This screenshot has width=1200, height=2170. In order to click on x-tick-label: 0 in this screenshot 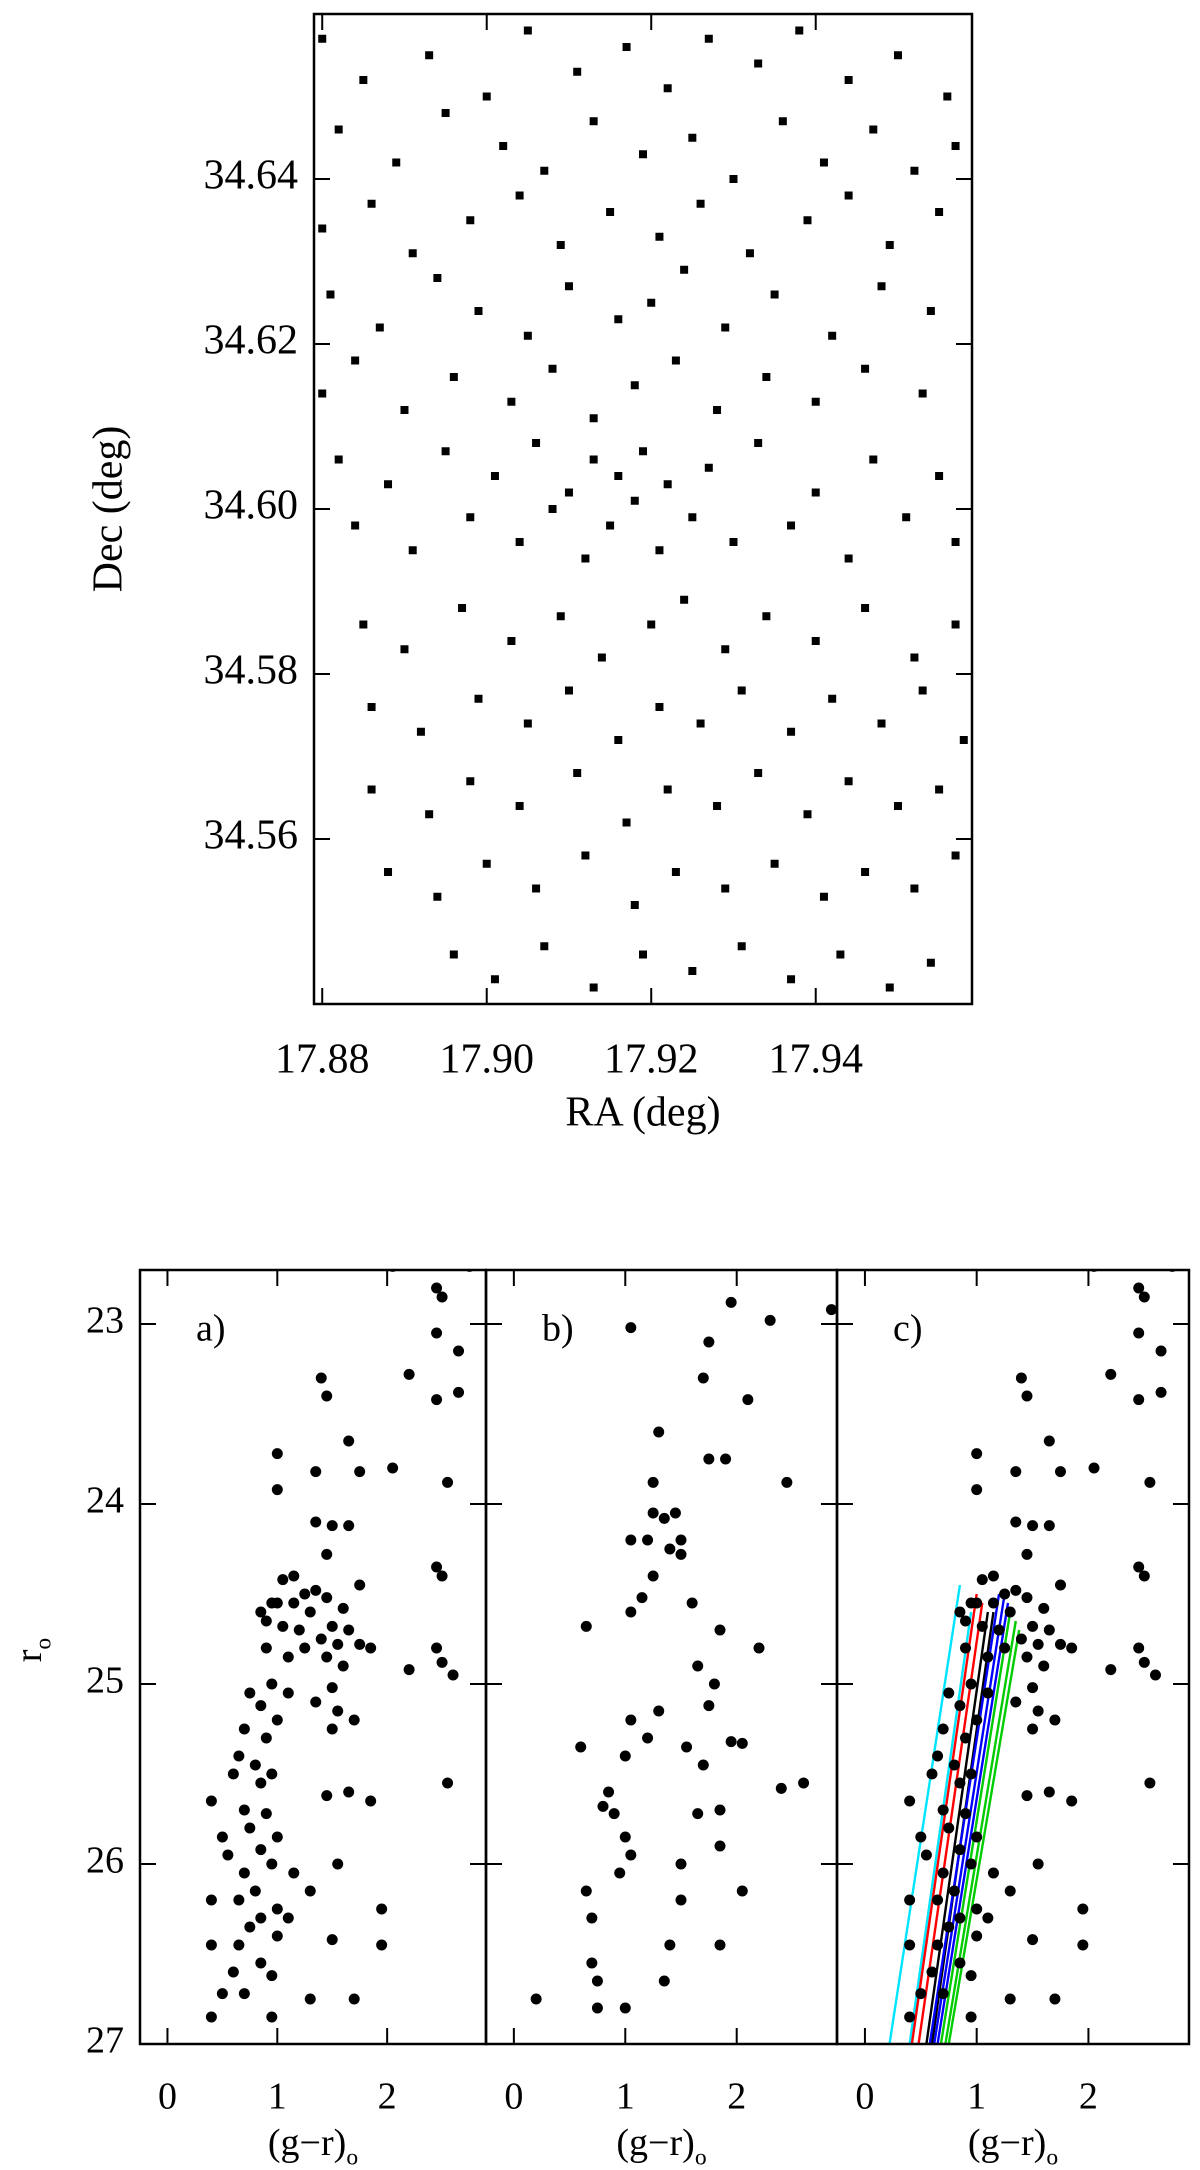, I will do `click(513, 2097)`.